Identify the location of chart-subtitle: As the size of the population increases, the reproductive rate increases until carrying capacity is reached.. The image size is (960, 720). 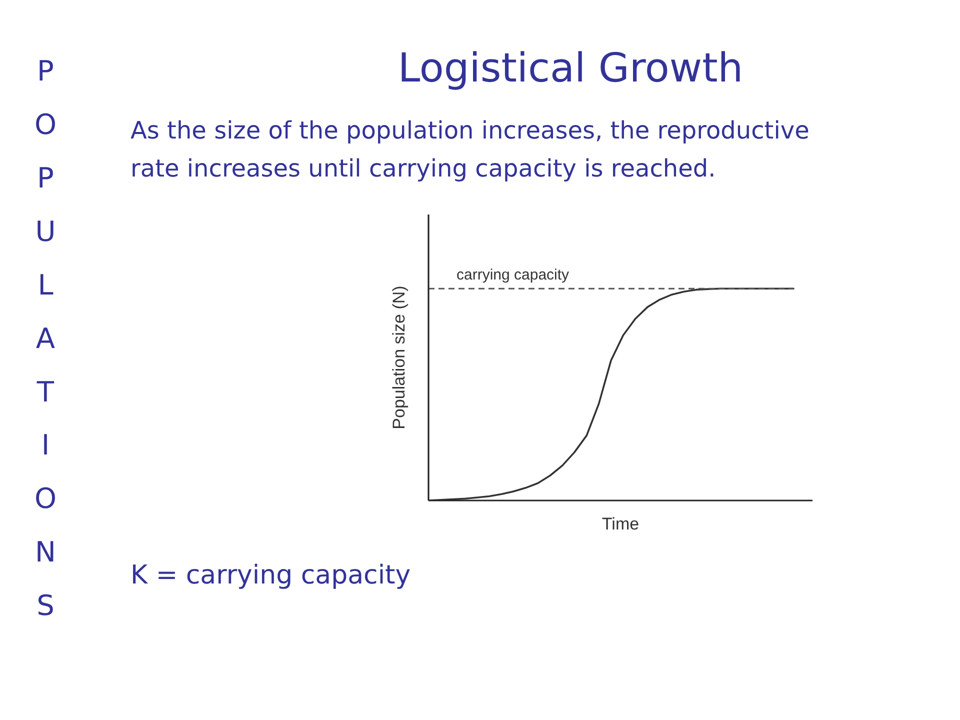
(470, 149).